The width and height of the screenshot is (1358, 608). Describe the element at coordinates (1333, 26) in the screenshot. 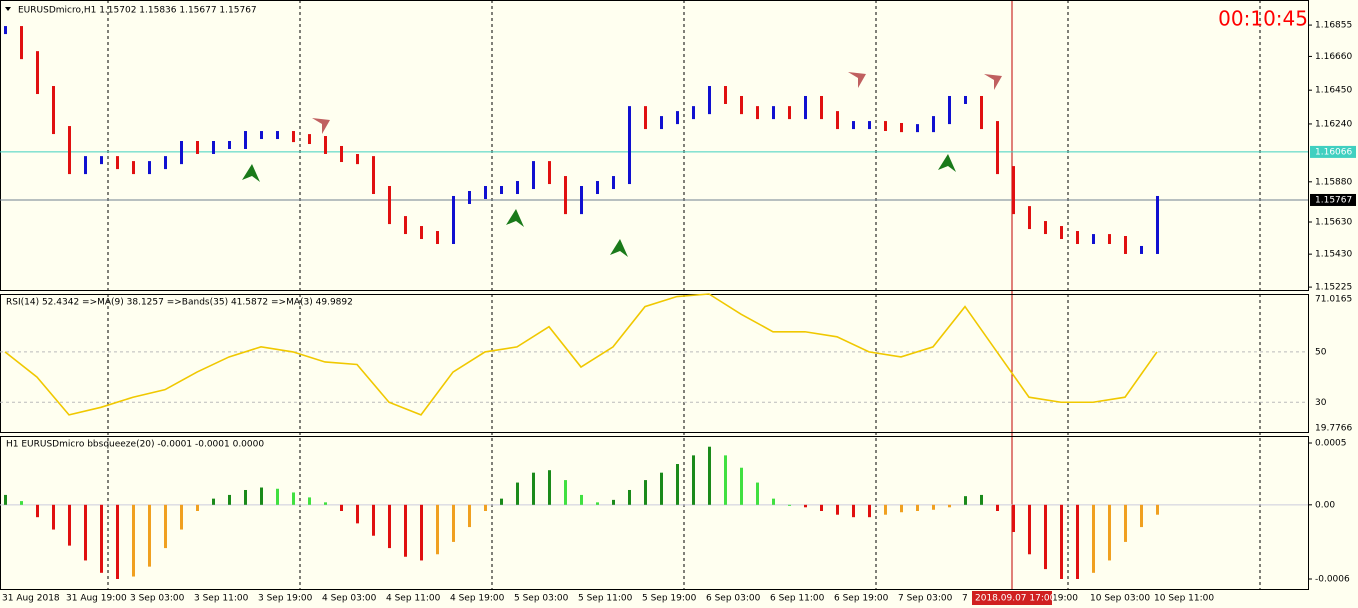

I see `y-tick-label: 1.16855` at that location.